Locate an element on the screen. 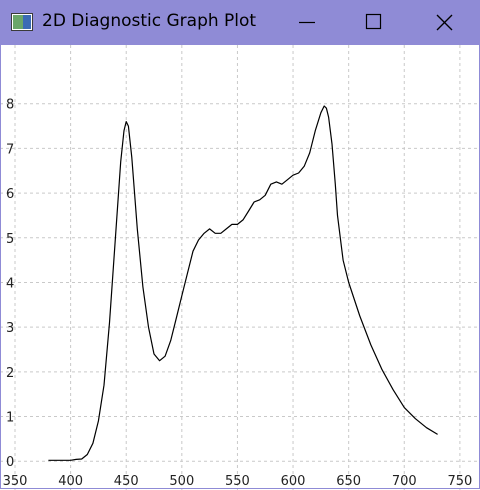  minimize-button is located at coordinates (307, 22).